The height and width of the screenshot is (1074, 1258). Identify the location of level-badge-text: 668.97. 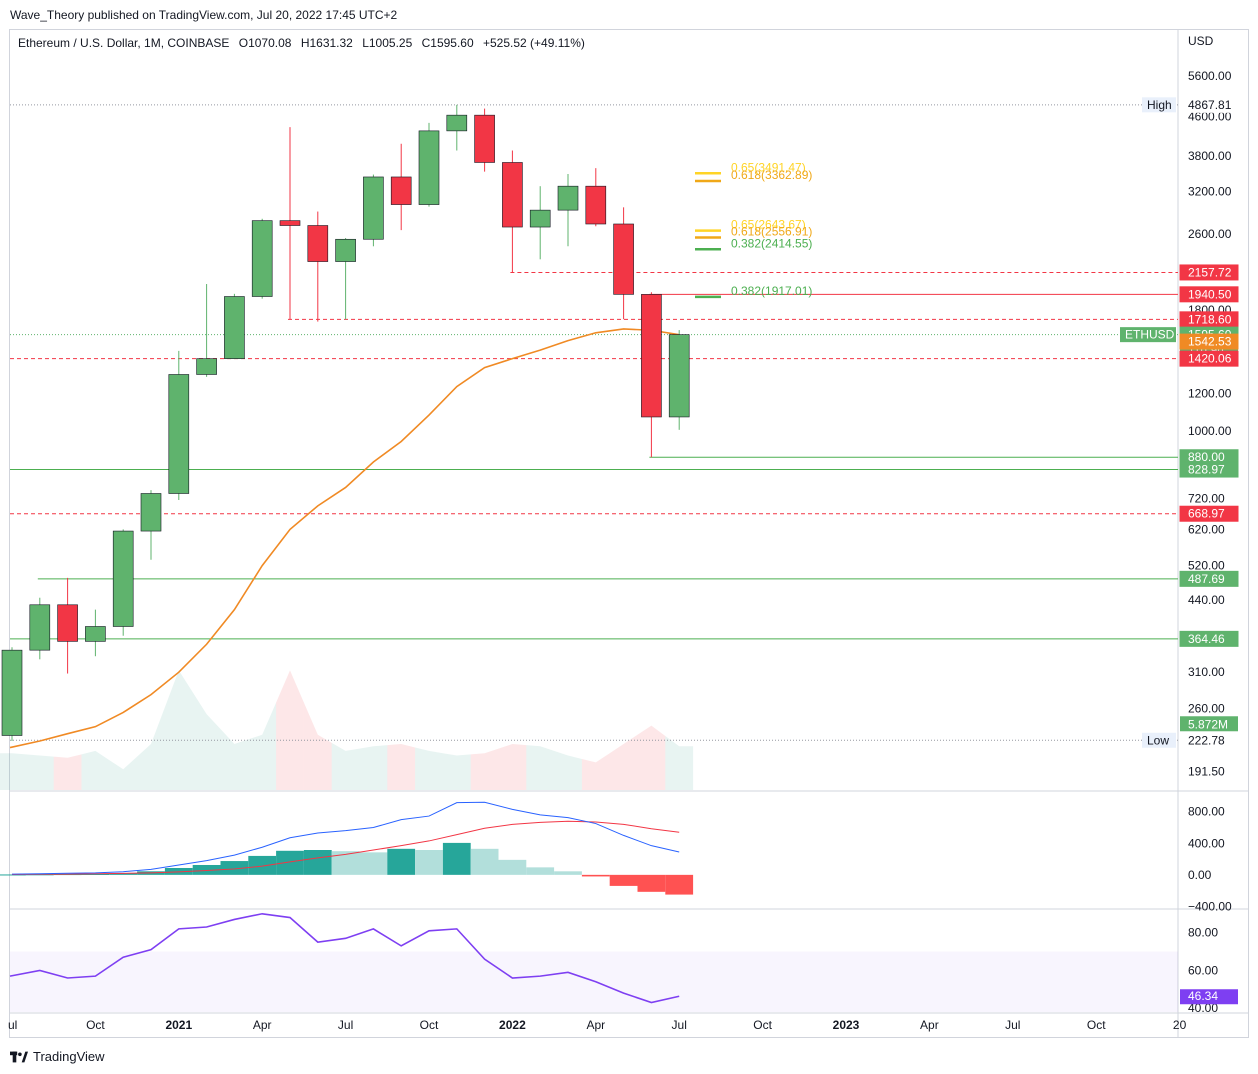
(1206, 514).